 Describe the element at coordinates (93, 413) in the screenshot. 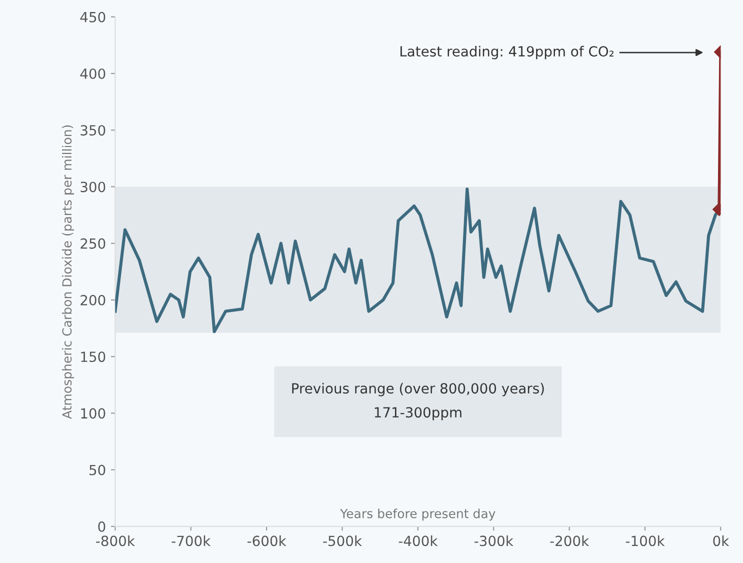

I see `y-tick-label: 100` at that location.